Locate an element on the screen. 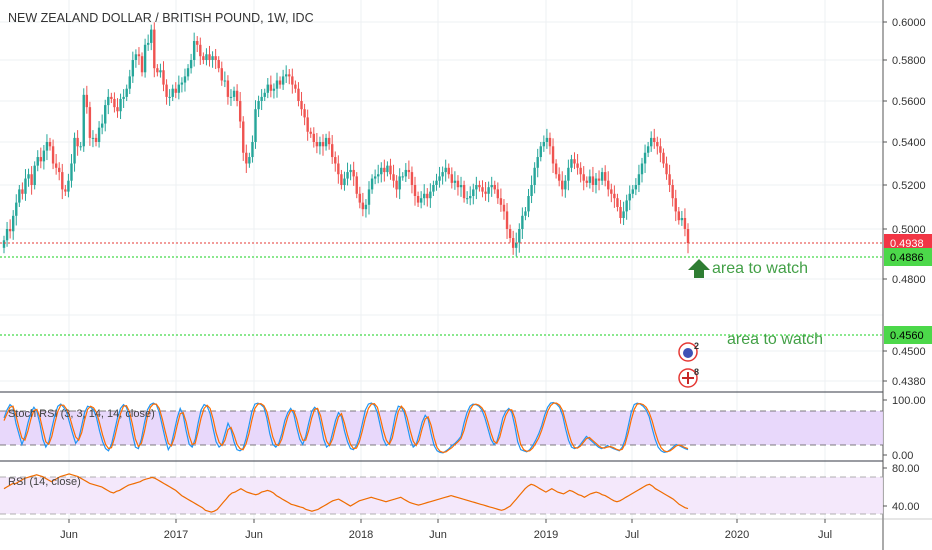 This screenshot has width=932, height=550. price-tag-label: 0.4938 is located at coordinates (907, 244).